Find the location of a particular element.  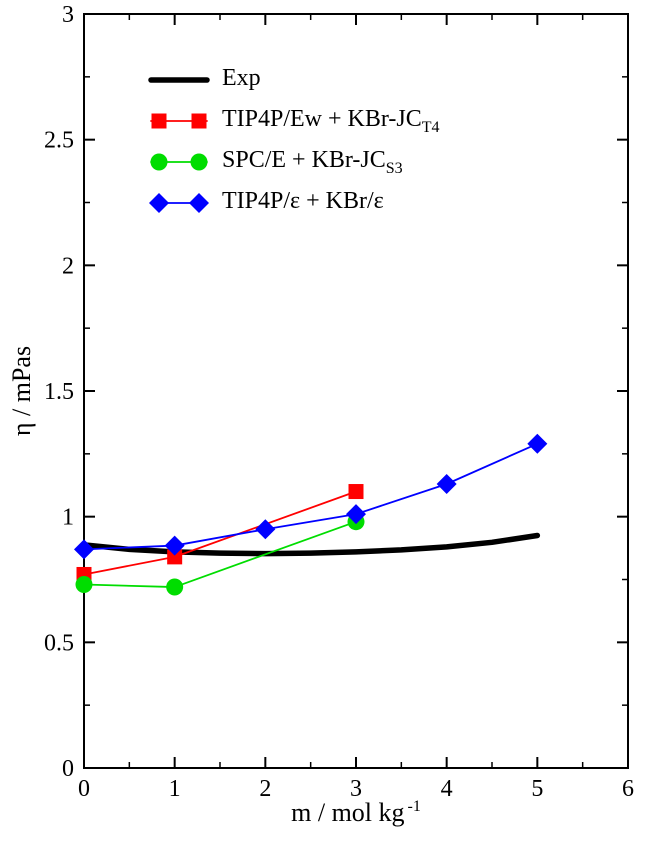

x-axis-label: m / mol kg -1 is located at coordinates (356, 813).